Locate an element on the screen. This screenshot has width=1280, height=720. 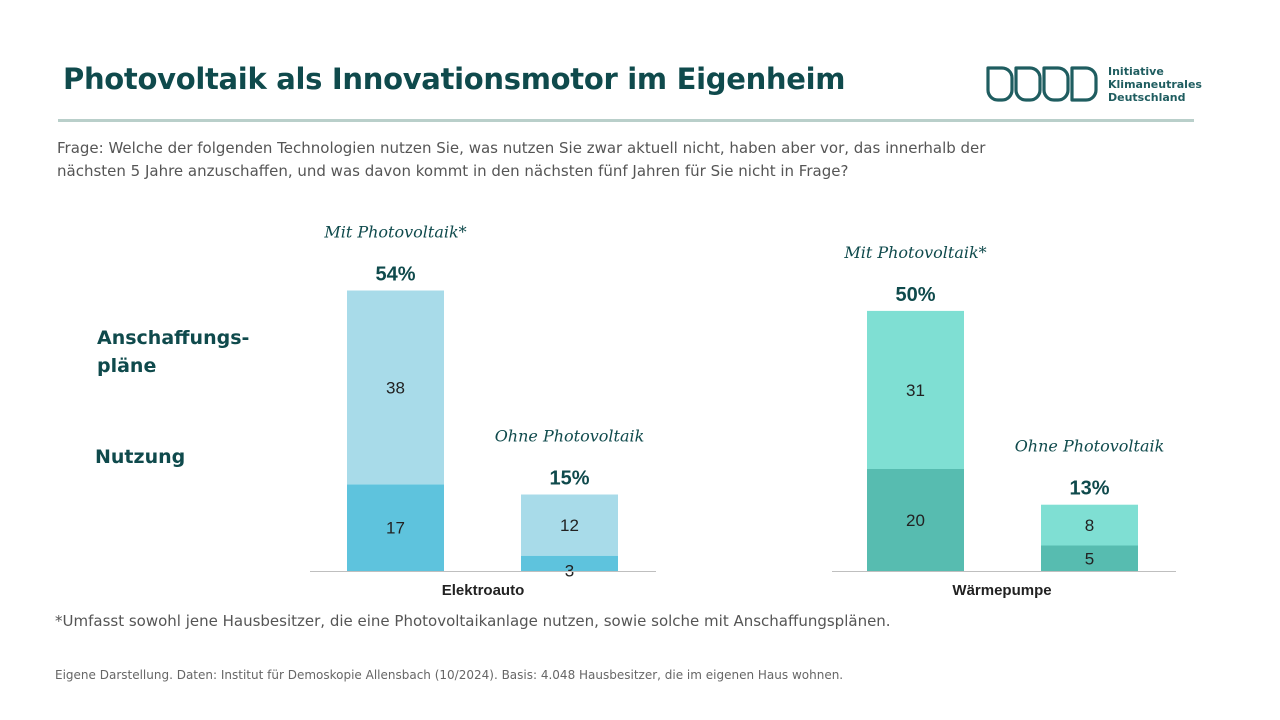
bar-value-label: 12 is located at coordinates (569, 525).